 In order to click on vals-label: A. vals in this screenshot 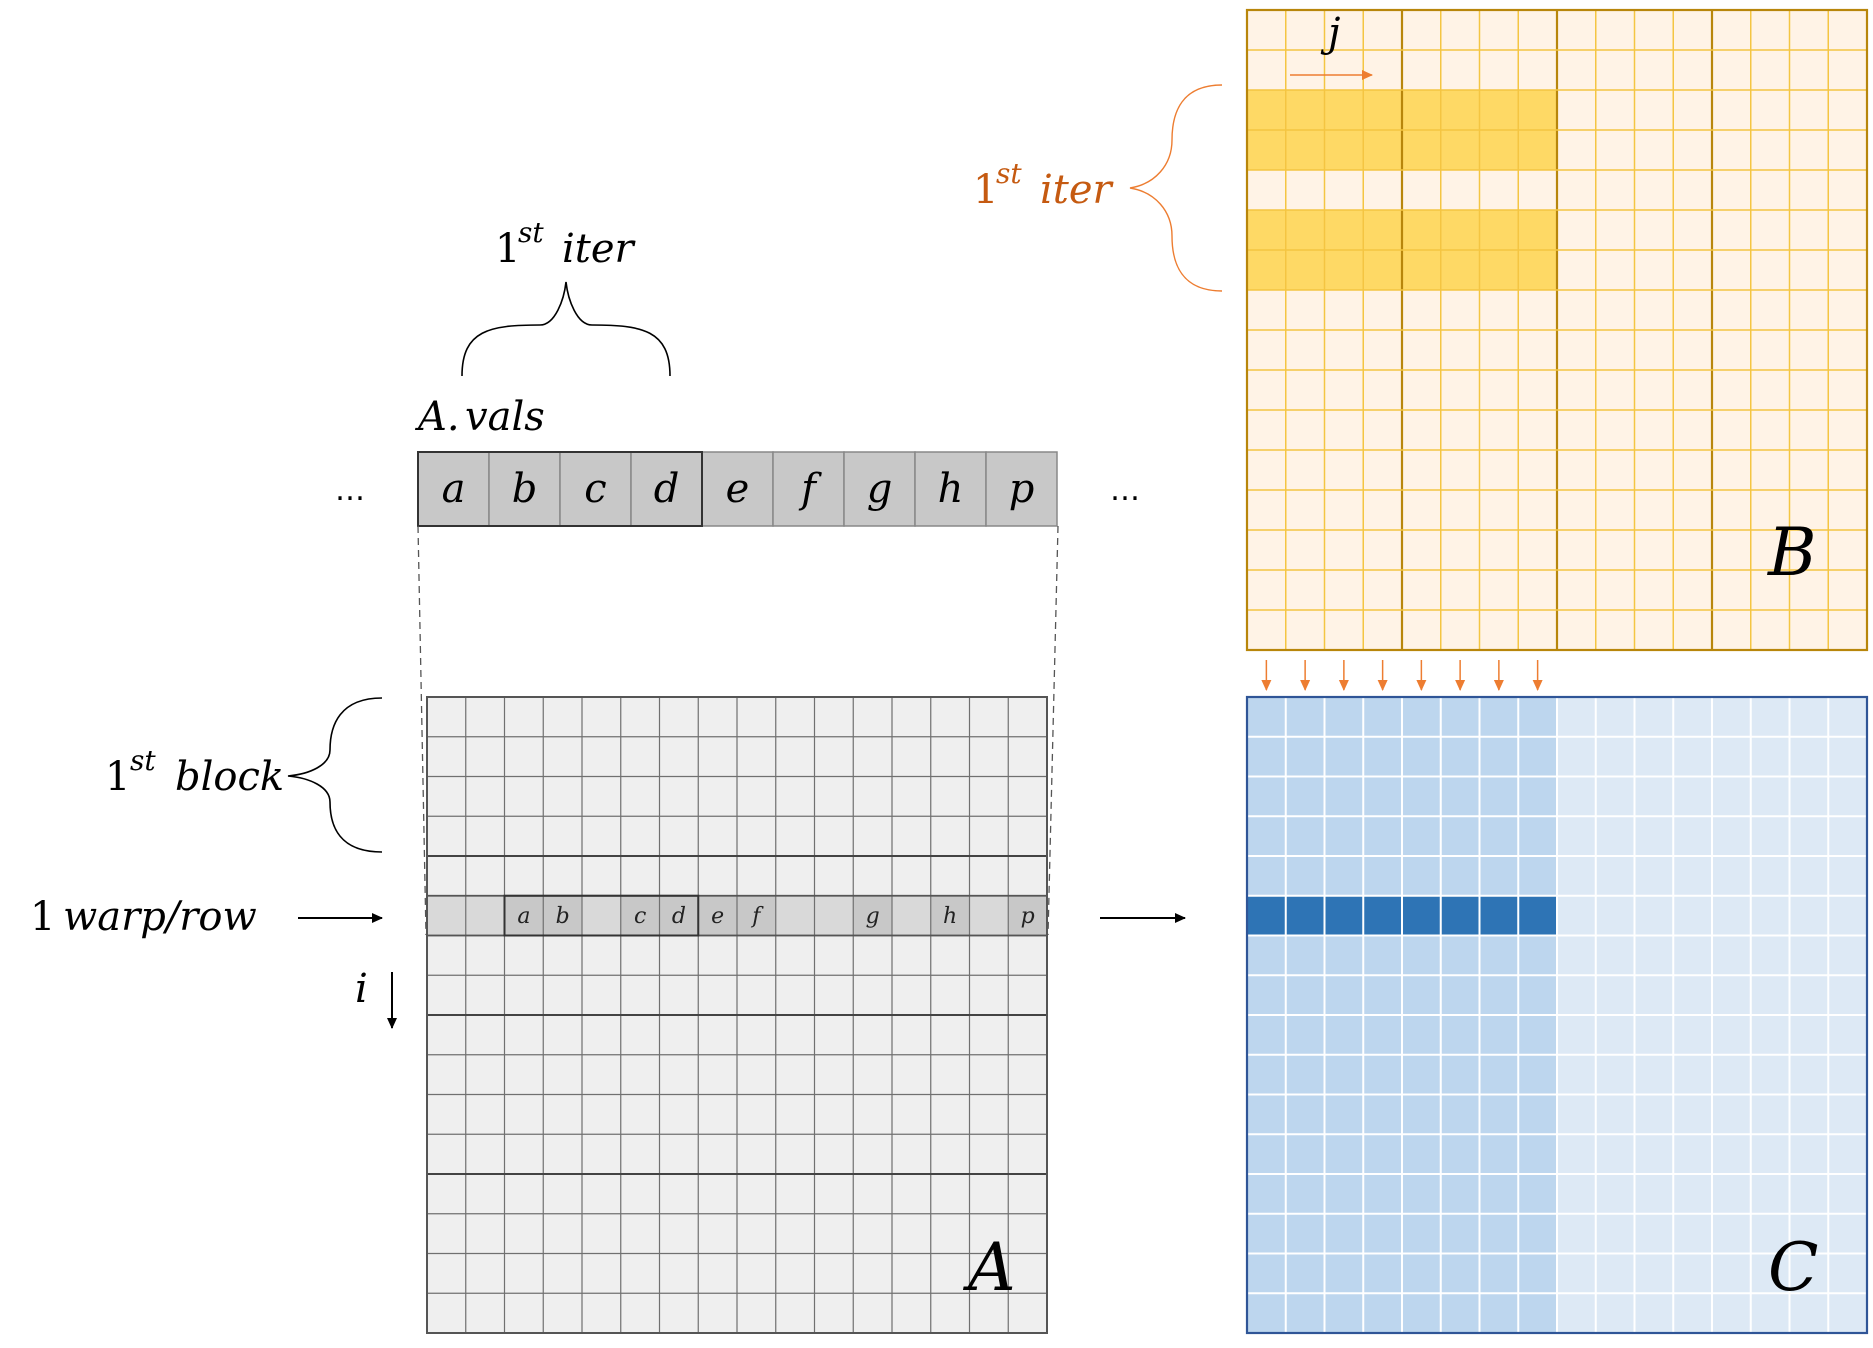, I will do `click(479, 417)`.